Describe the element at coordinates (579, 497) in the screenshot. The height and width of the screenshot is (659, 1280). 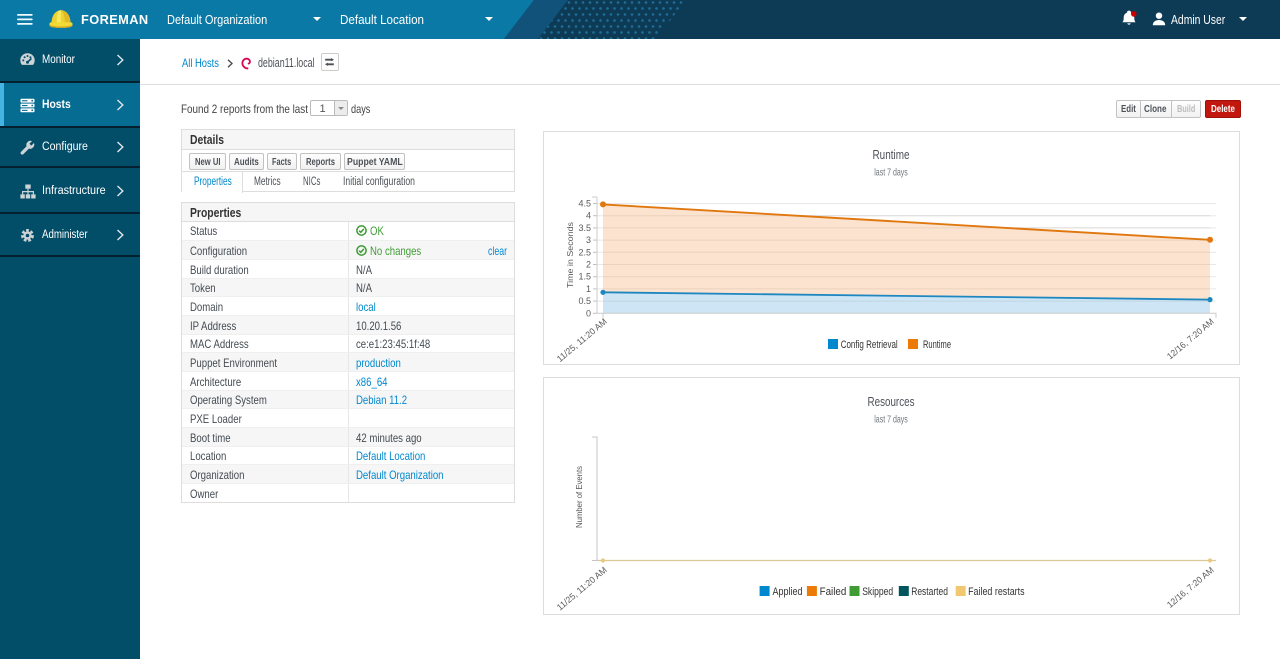
I see `svg-text: Number of Events` at that location.